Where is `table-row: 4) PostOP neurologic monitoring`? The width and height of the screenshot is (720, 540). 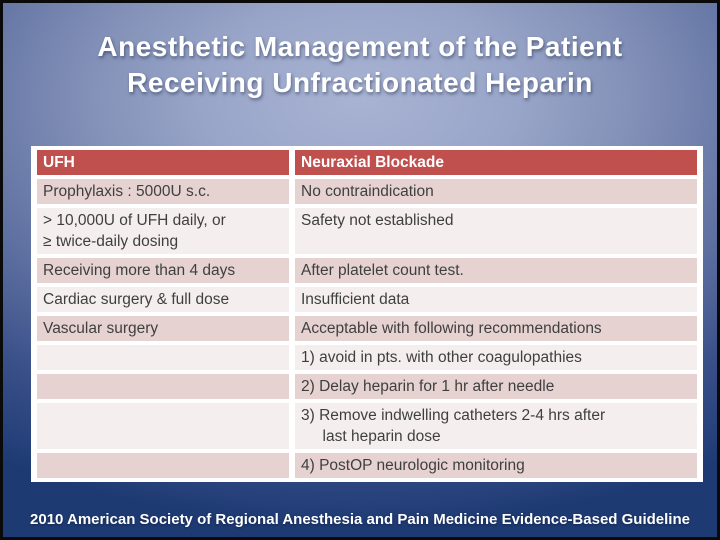
table-row: 4) PostOP neurologic monitoring is located at coordinates (367, 465).